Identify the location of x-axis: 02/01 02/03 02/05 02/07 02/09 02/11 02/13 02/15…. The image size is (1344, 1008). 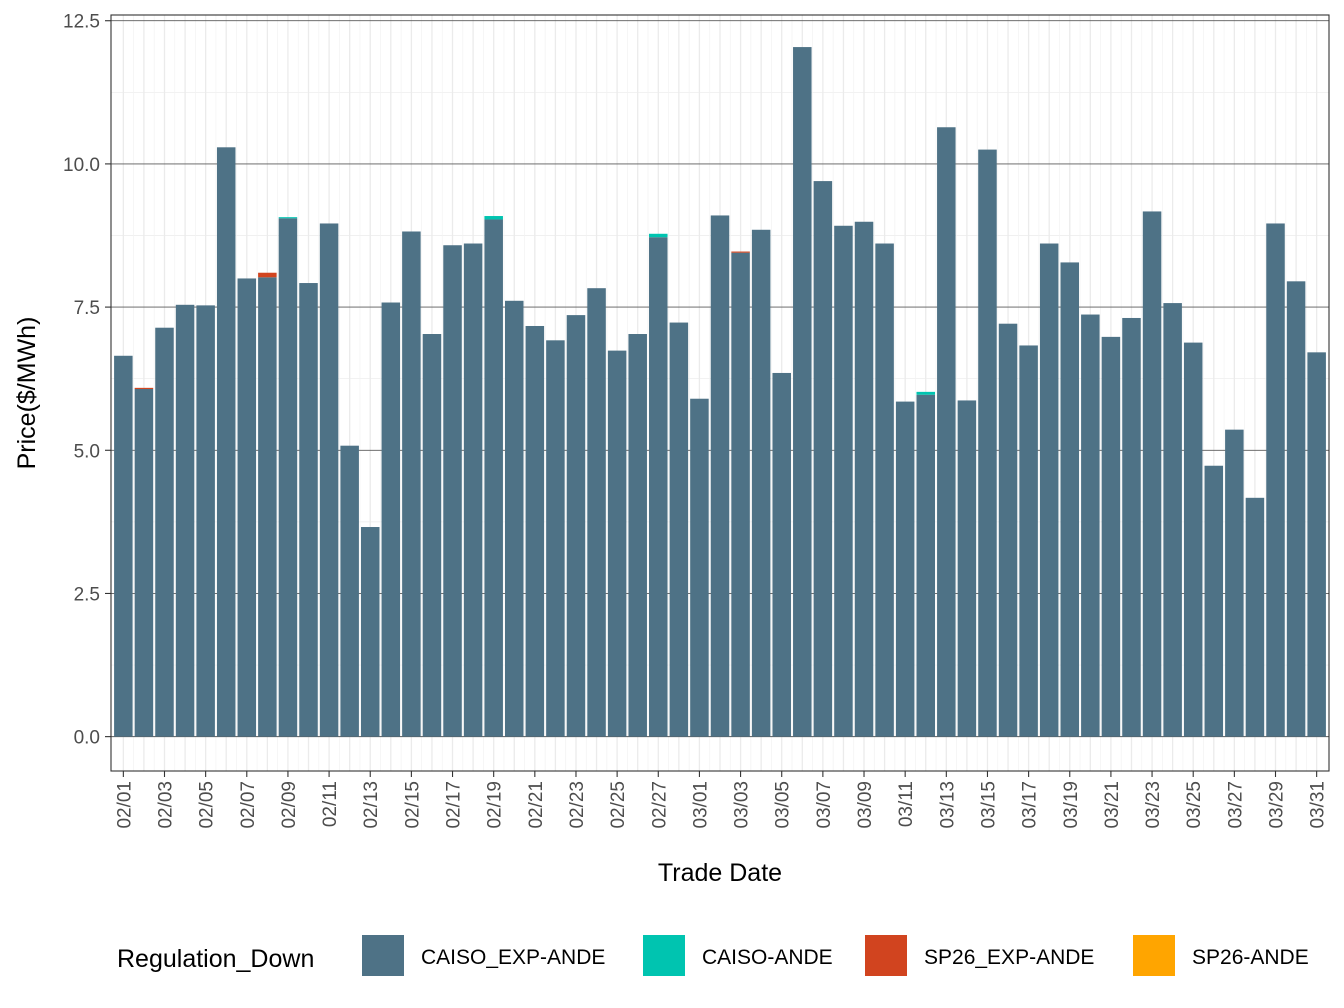
(721, 800).